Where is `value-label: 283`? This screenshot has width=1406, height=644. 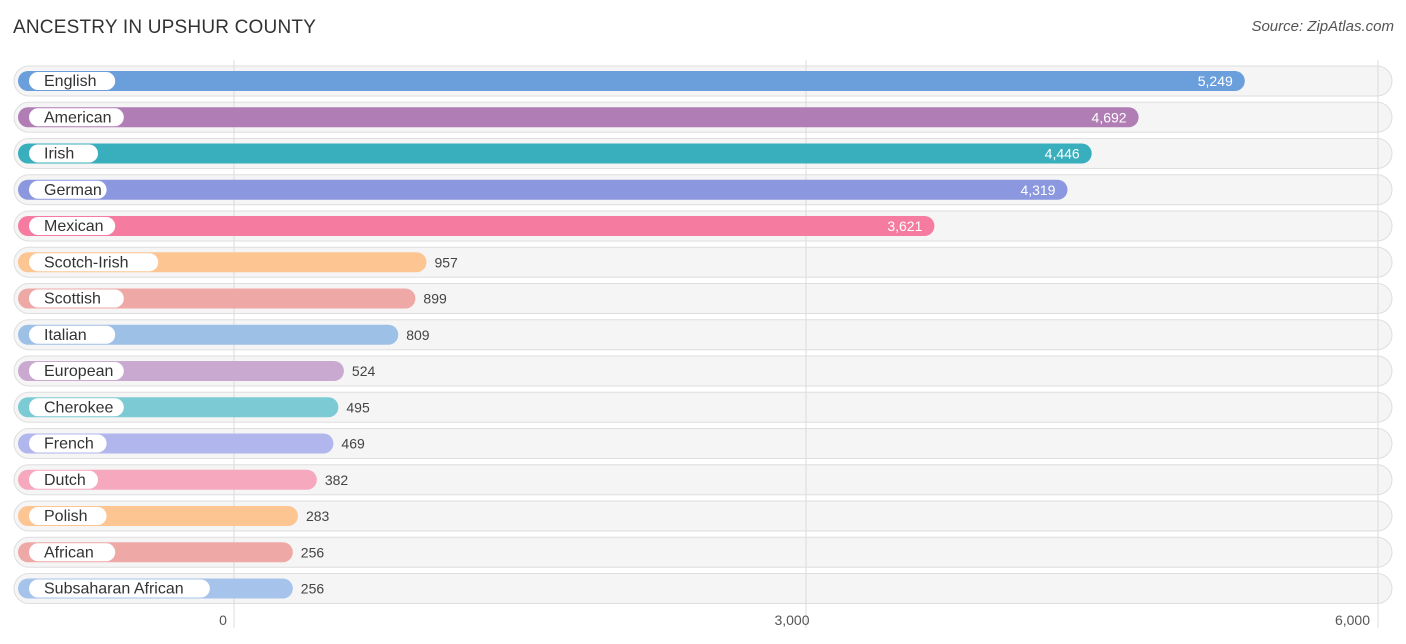
value-label: 283 is located at coordinates (318, 516).